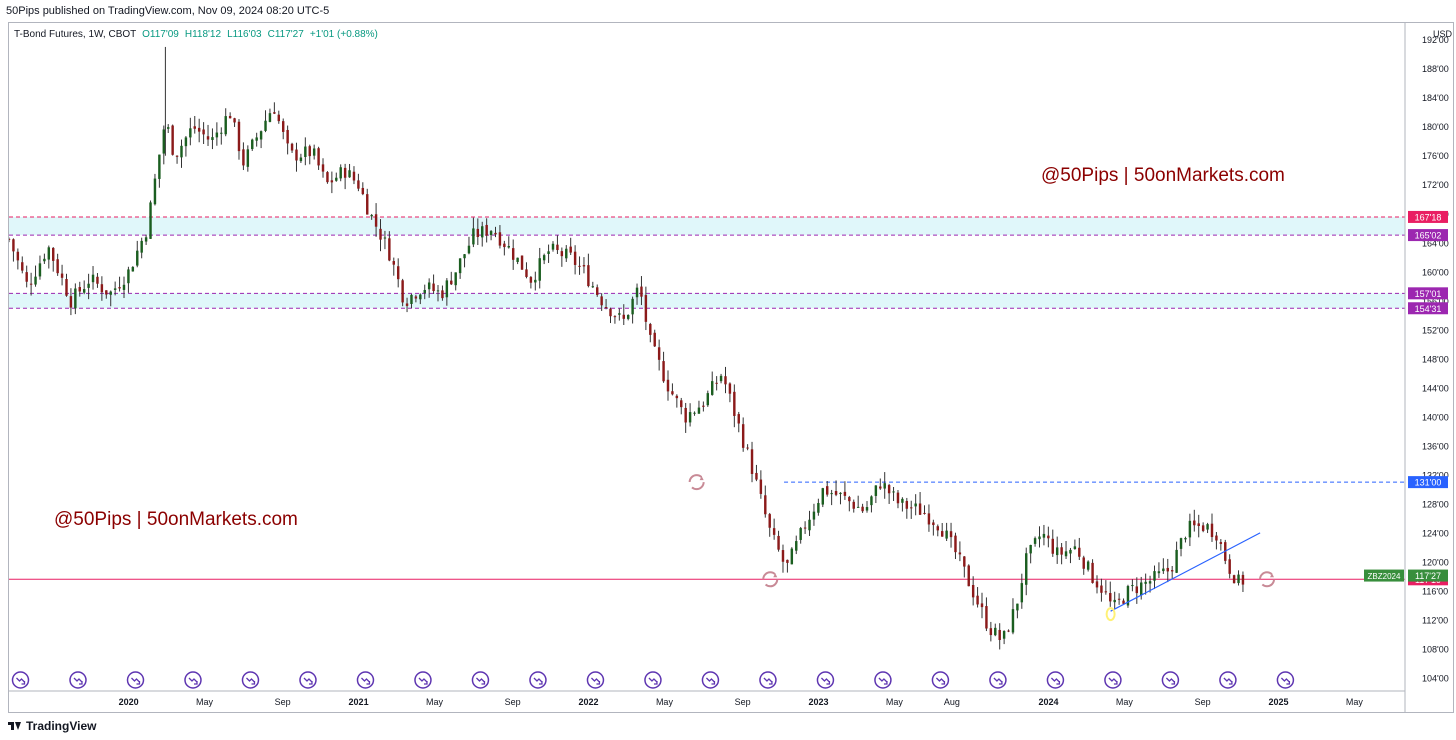  I want to click on level-tag: 131'00, so click(1428, 483).